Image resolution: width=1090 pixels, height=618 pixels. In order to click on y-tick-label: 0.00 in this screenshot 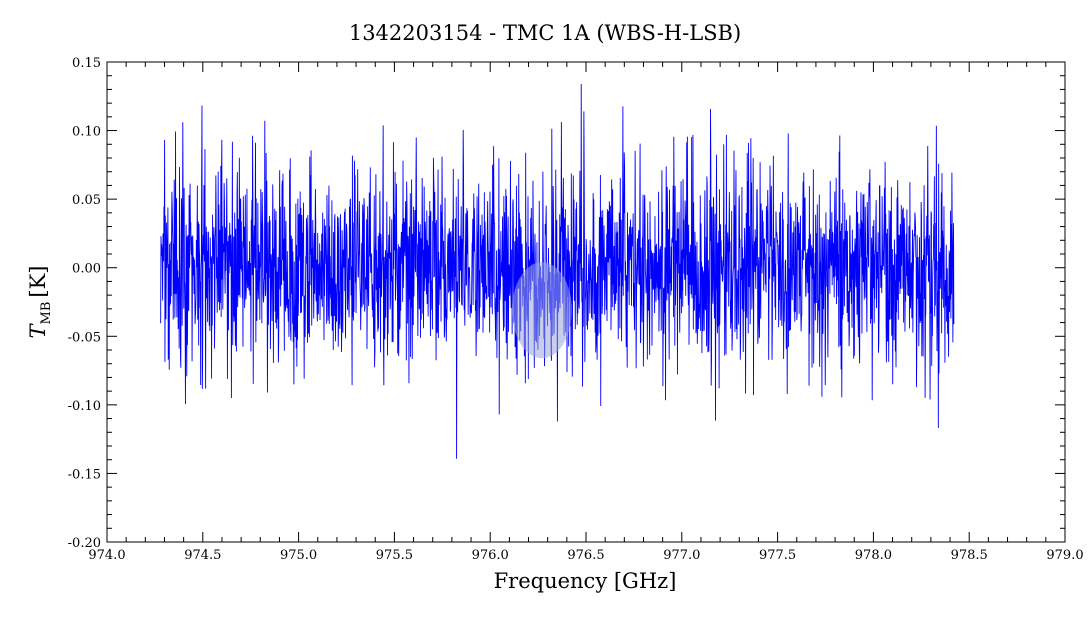, I will do `click(86, 269)`.